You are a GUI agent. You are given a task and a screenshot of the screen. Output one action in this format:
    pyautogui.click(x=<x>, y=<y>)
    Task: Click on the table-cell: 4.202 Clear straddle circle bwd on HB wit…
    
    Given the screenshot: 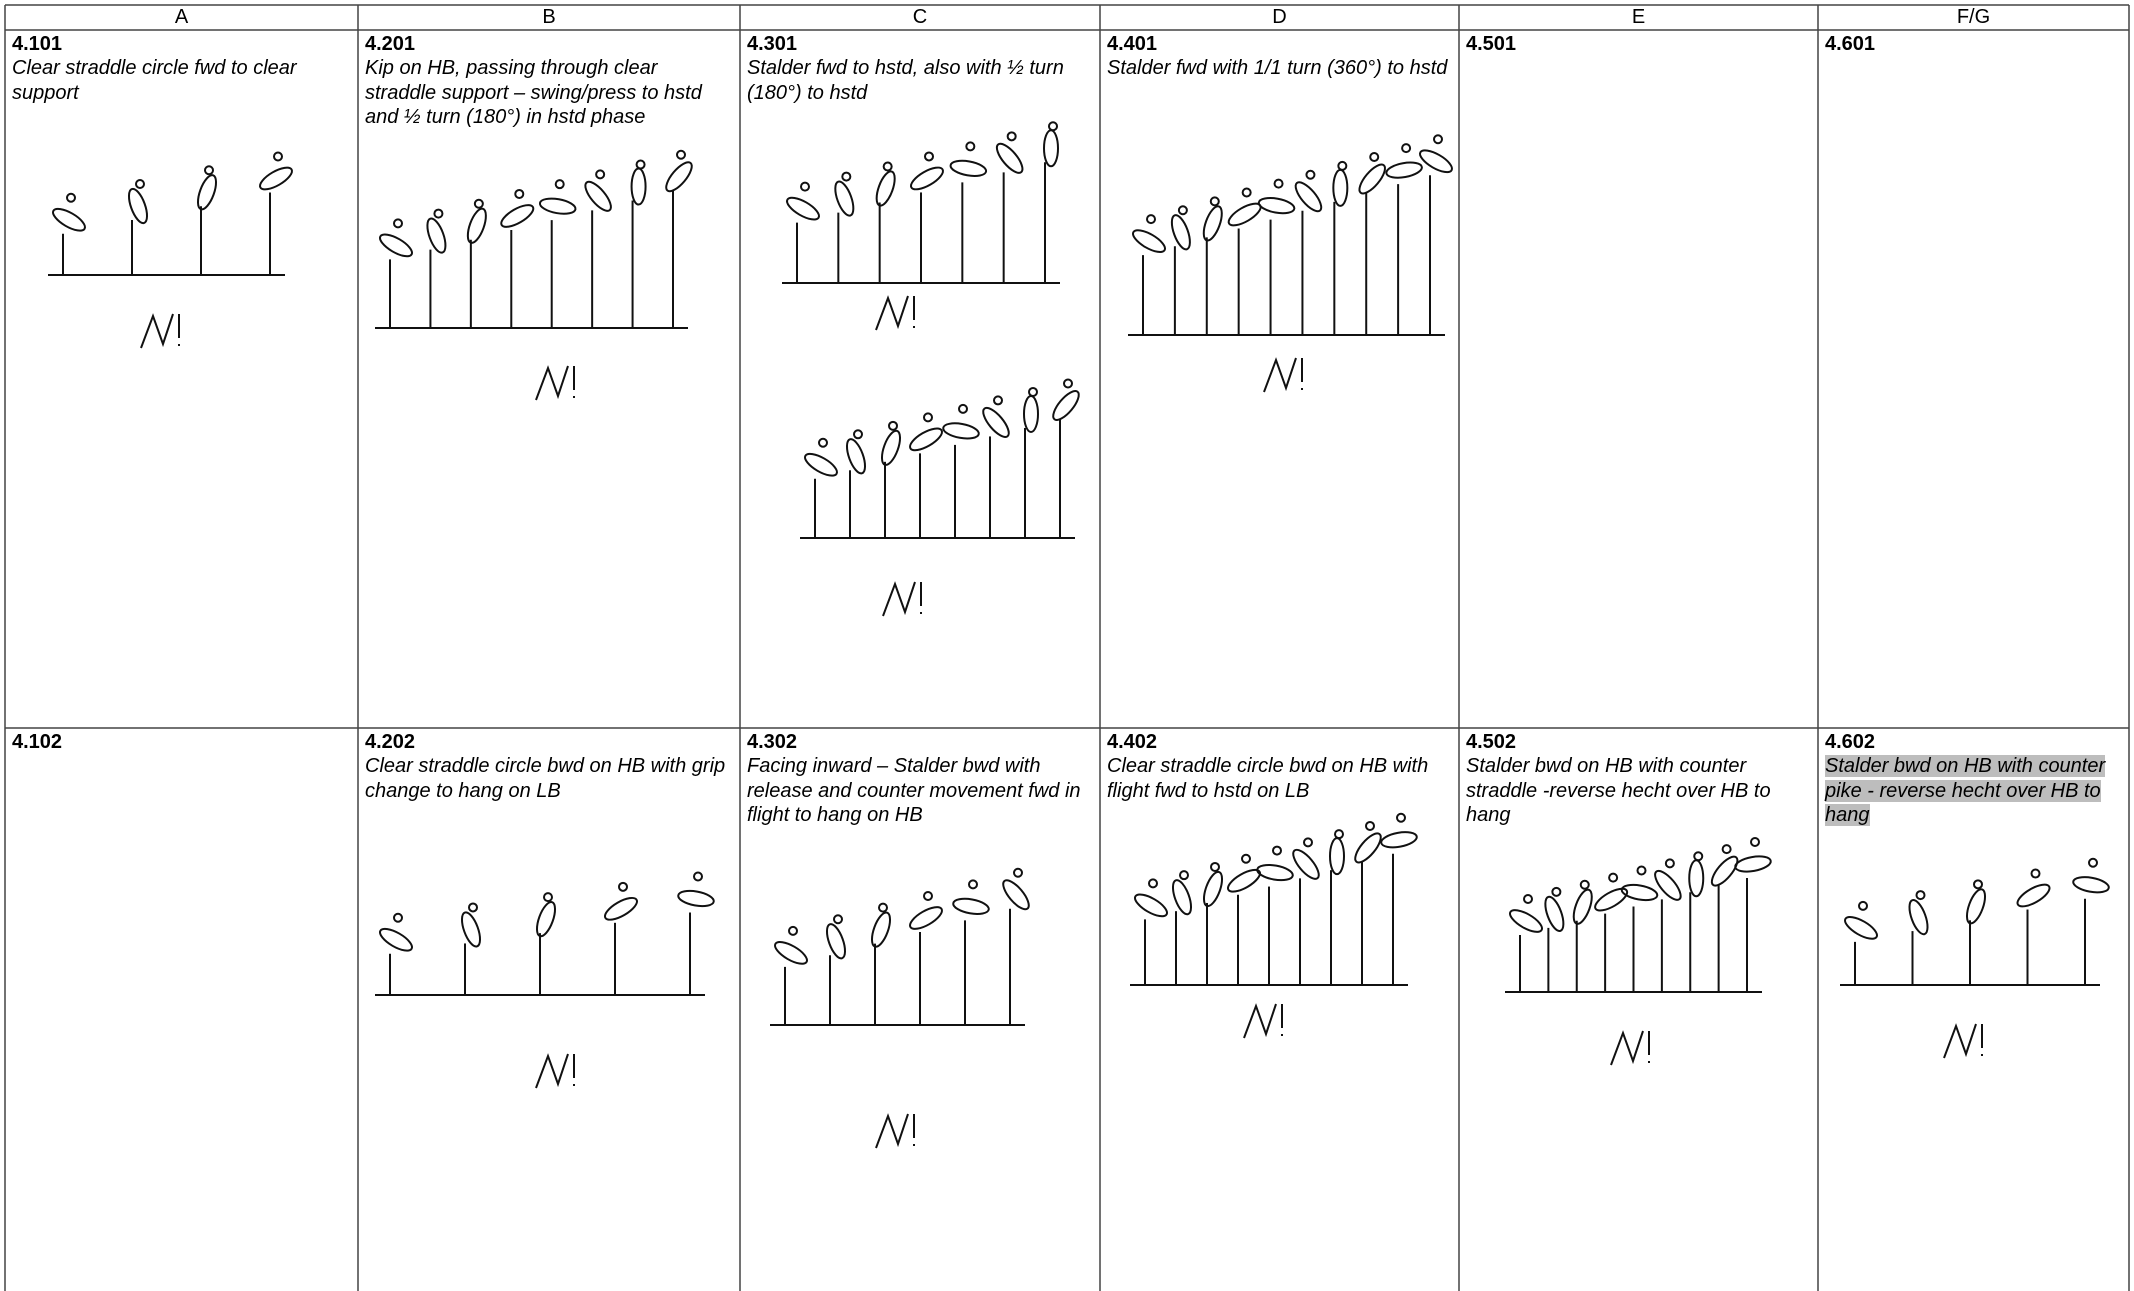 What is the action you would take?
    pyautogui.click(x=549, y=766)
    